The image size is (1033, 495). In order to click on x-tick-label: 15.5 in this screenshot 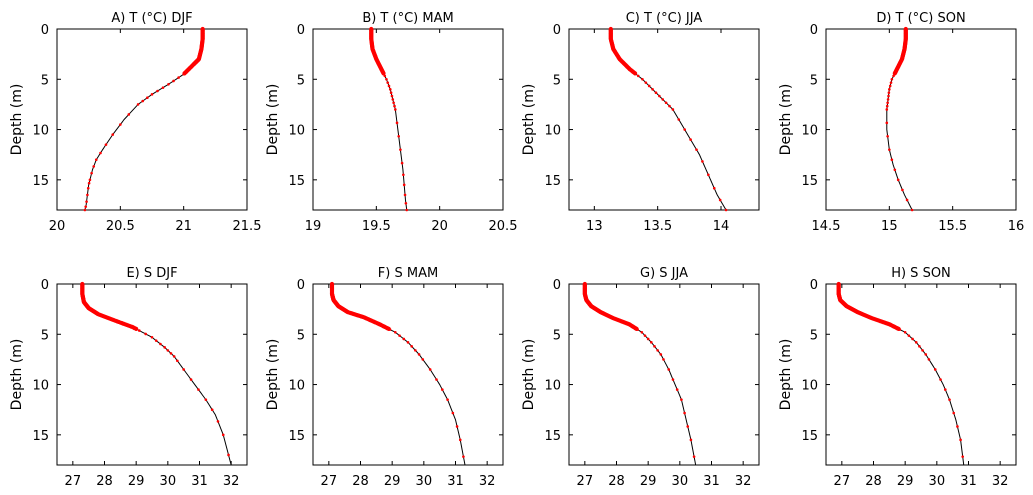, I will do `click(952, 226)`.